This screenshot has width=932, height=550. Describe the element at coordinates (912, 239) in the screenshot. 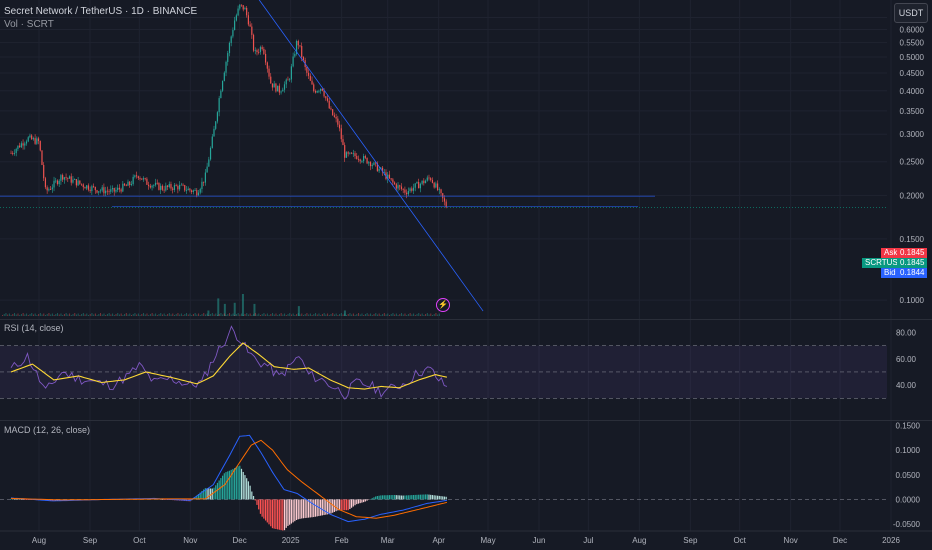

I see `price-tick-label: 0.1500` at that location.